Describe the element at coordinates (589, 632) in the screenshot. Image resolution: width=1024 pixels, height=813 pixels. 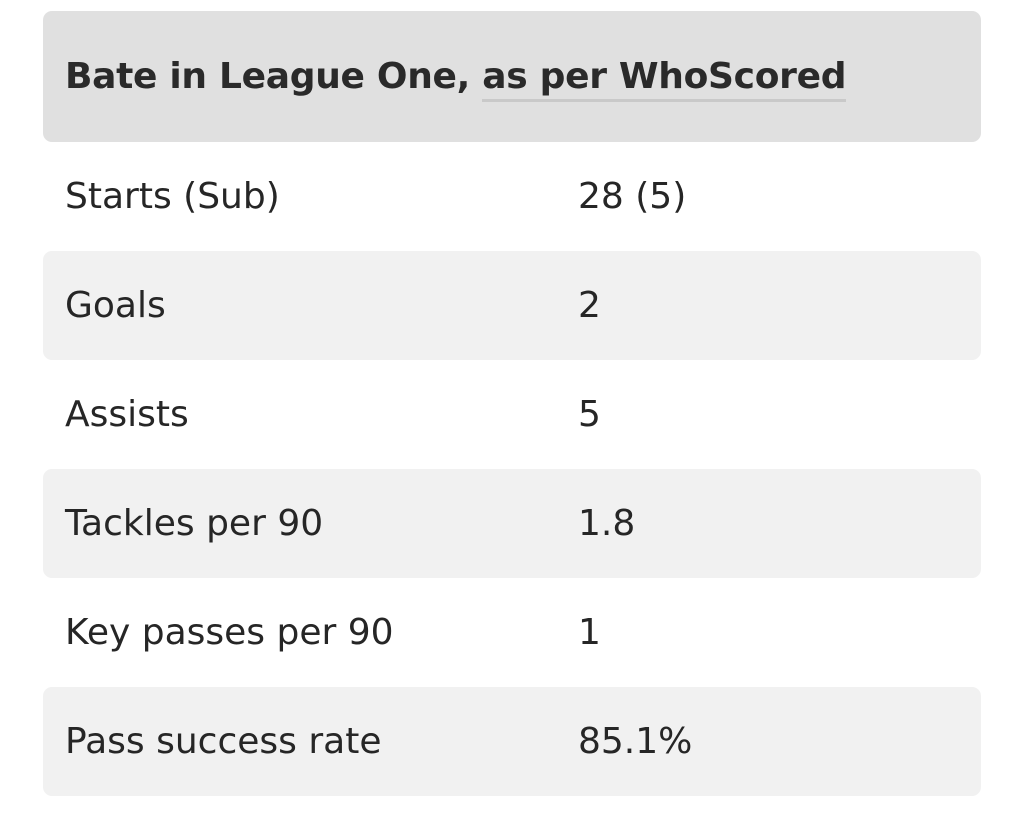
I see `row-value: 1` at that location.